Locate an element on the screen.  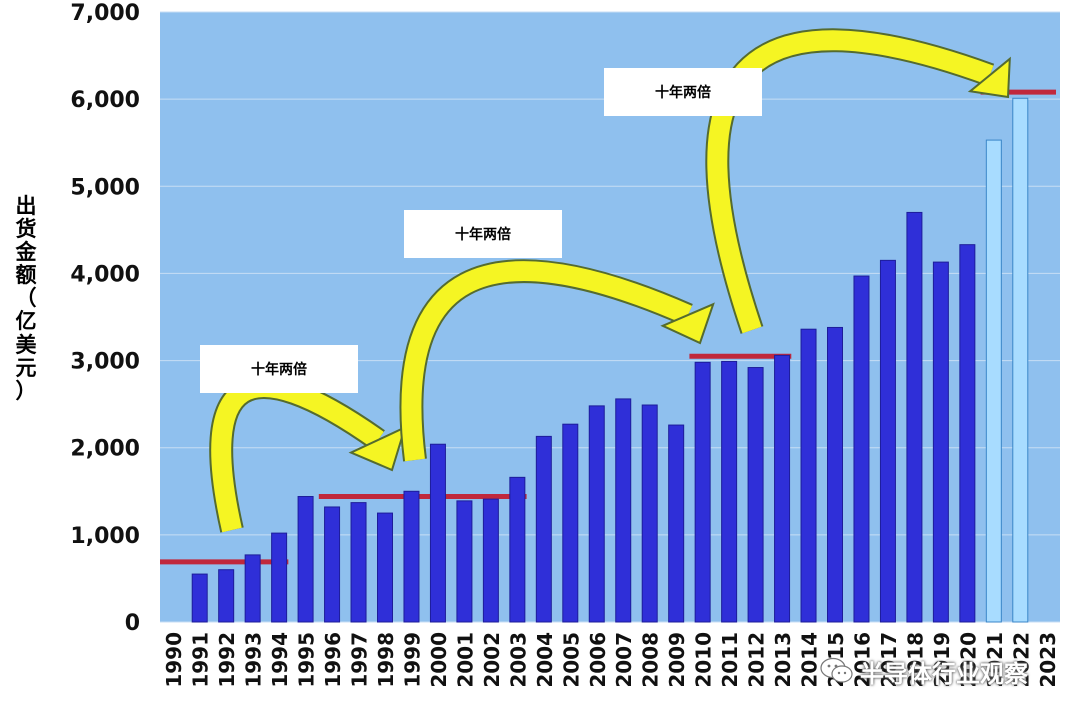
x-tick-label: 2005 is located at coordinates (571, 660).